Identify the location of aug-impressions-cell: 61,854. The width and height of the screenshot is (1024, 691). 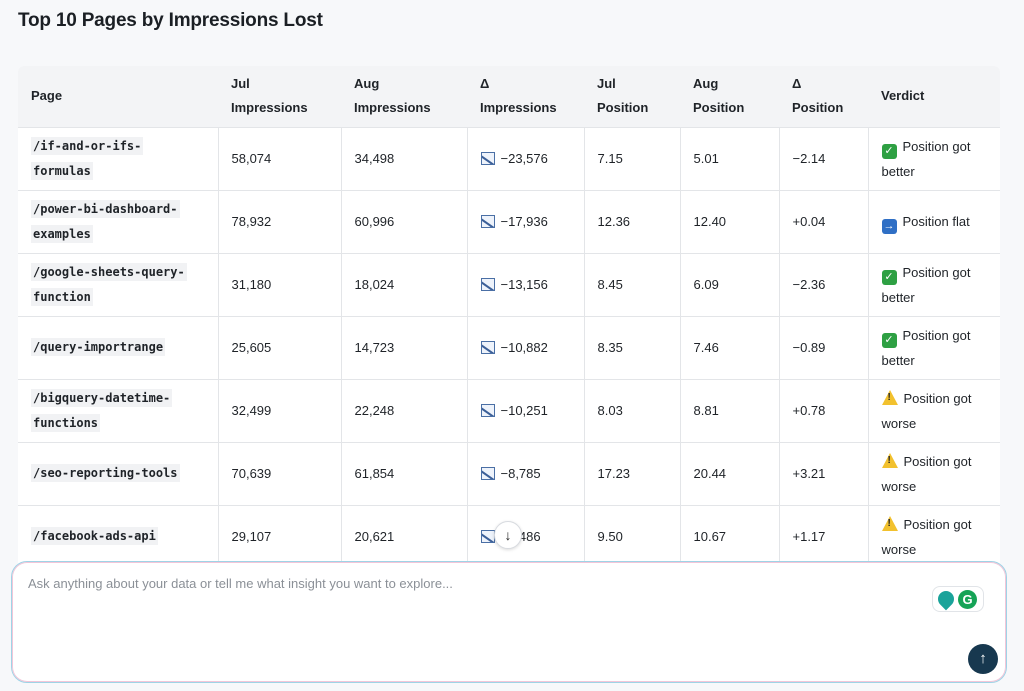
(403, 473).